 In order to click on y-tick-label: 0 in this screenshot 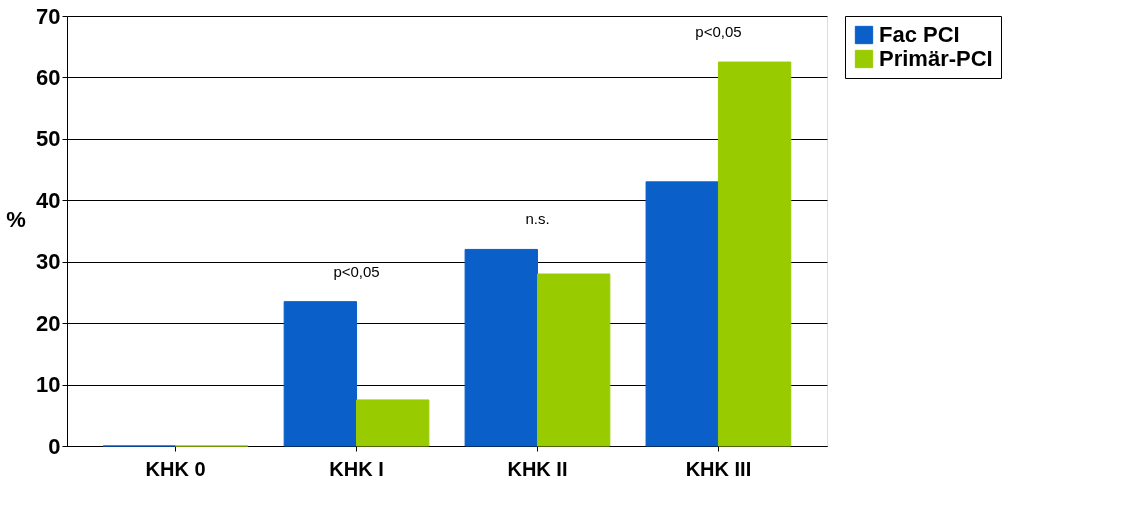, I will do `click(54, 446)`.